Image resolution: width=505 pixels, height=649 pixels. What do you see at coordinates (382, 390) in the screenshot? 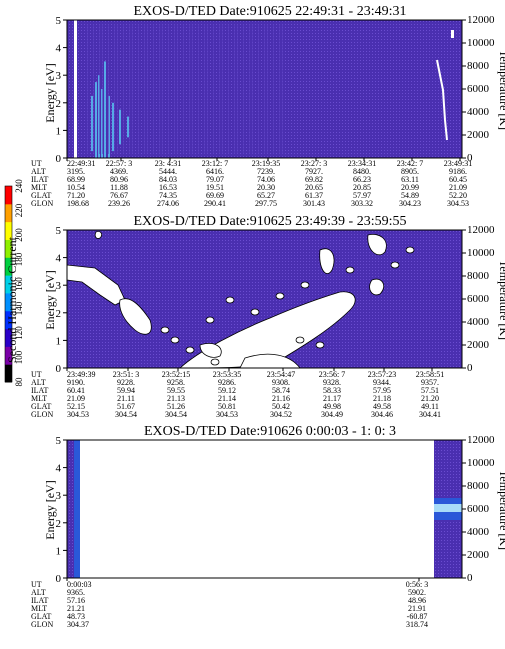
I see `info-cell: 57.95` at bounding box center [382, 390].